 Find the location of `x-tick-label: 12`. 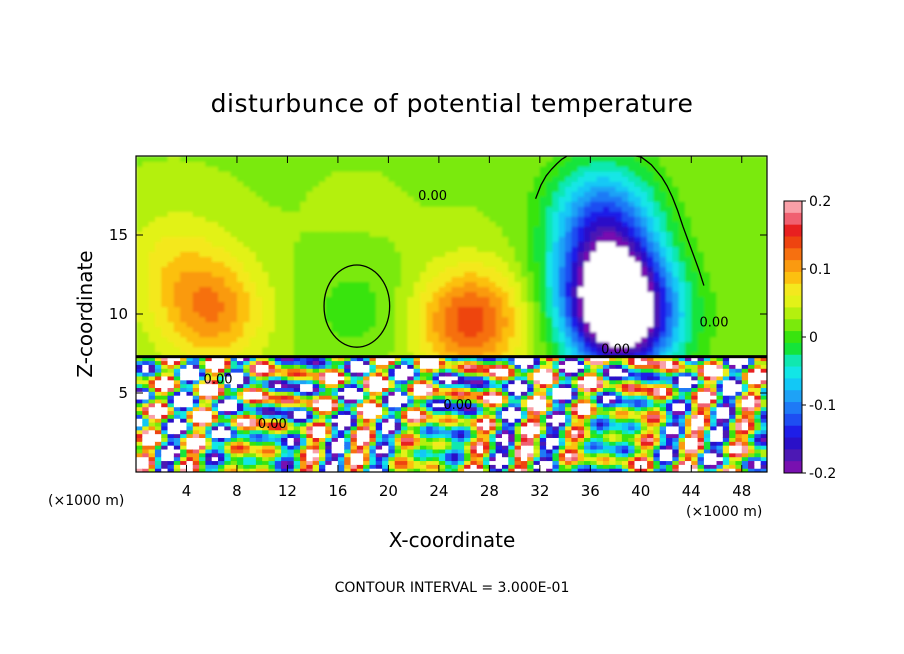

x-tick-label: 12 is located at coordinates (287, 491).